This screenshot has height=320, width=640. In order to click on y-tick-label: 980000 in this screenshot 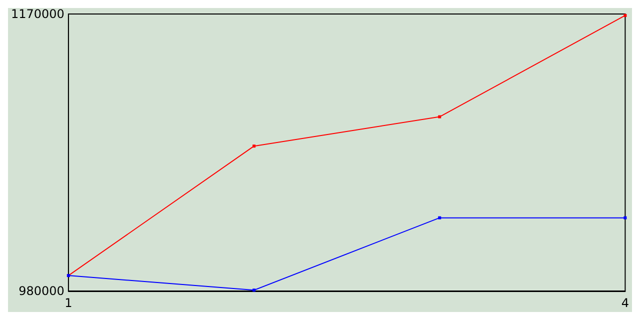, I will do `click(41, 291)`.